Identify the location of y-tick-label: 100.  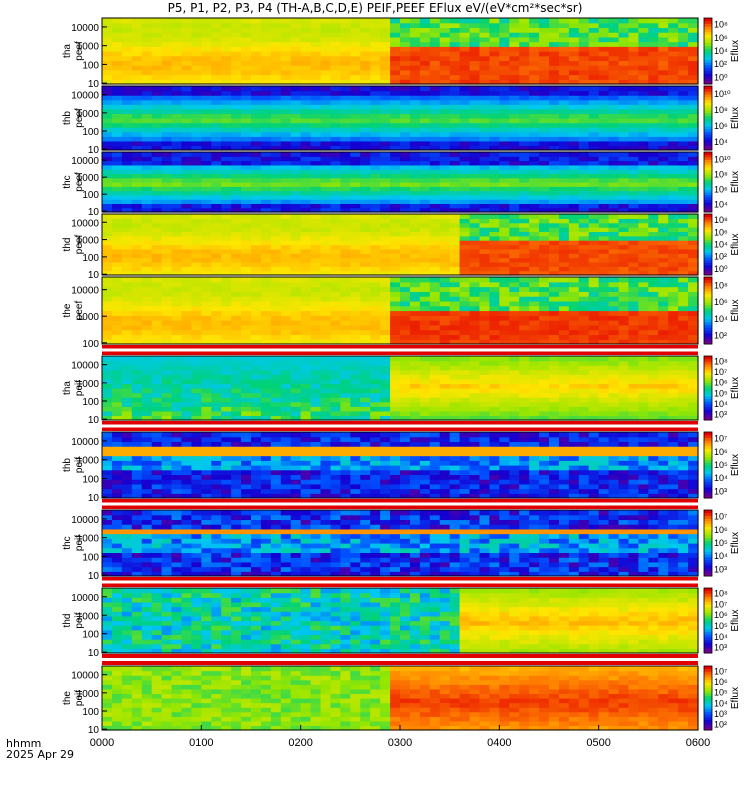
(90, 258).